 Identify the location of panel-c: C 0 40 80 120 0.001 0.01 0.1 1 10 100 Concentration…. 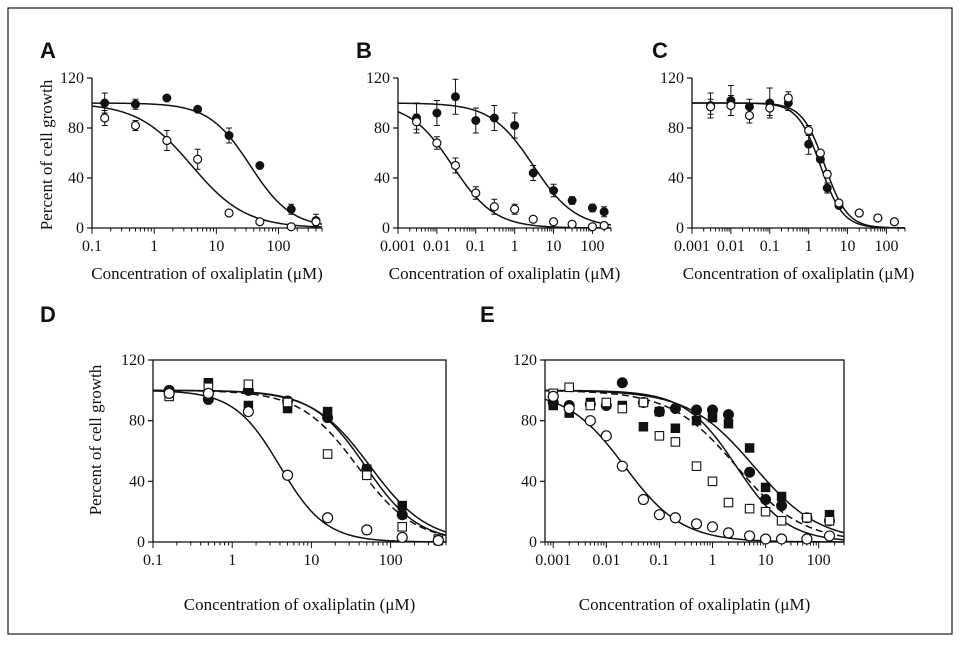
(783, 160).